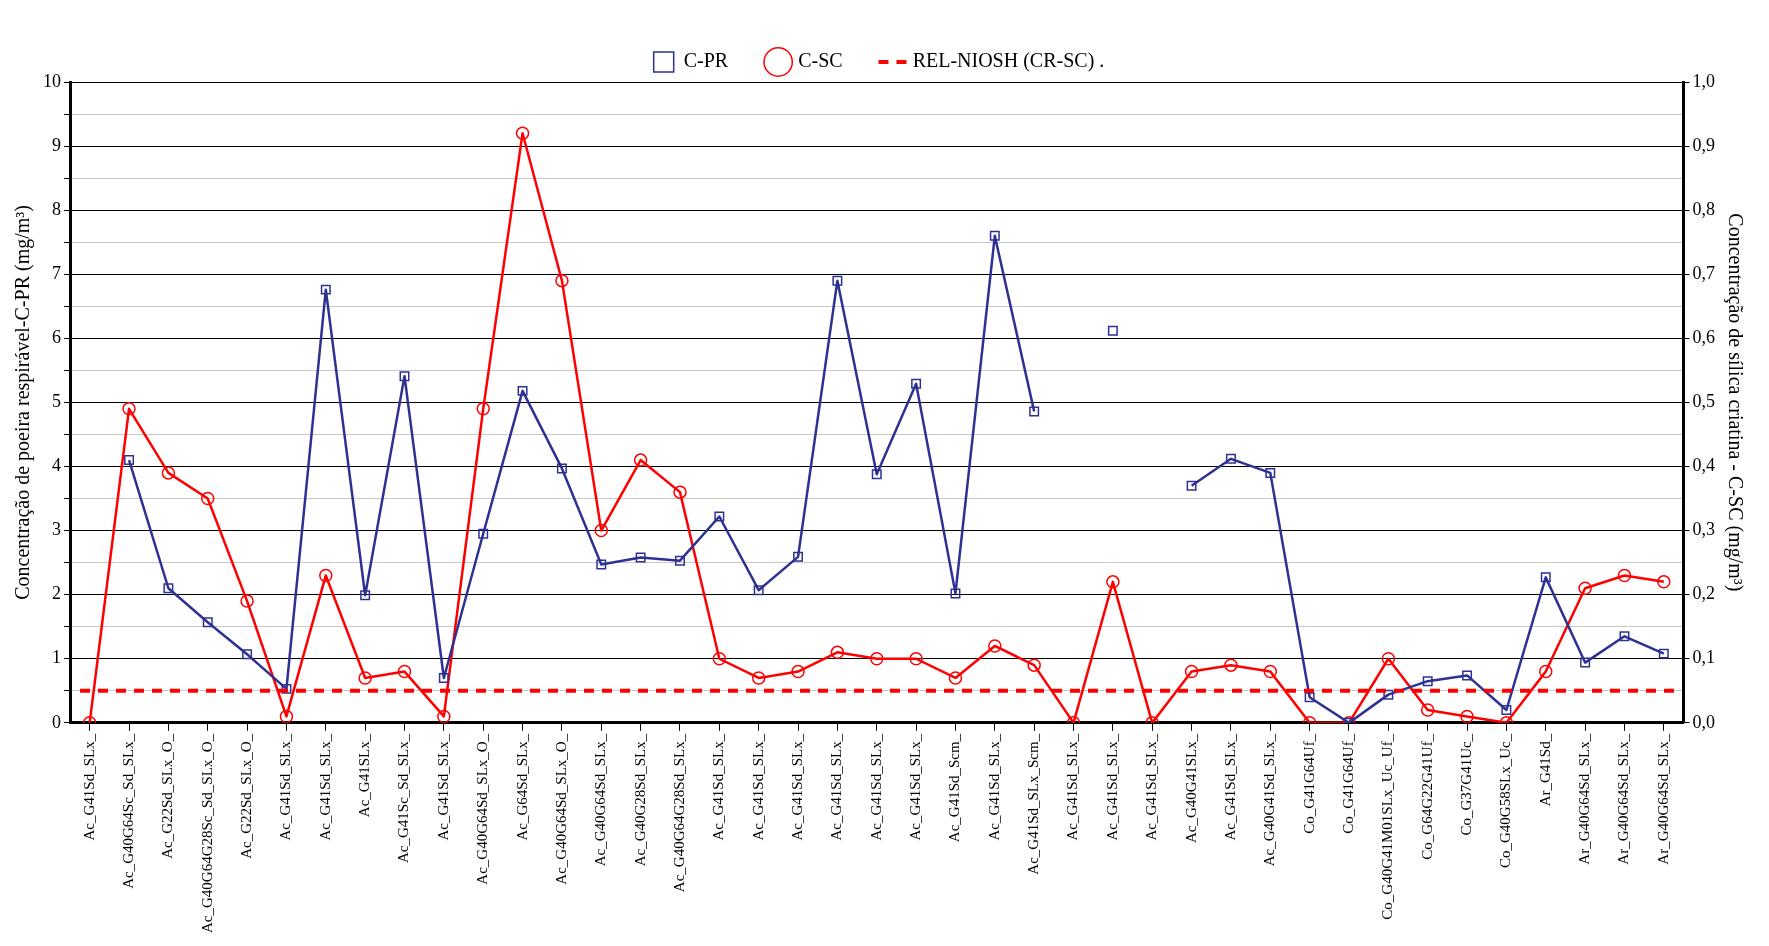 The height and width of the screenshot is (946, 1769). I want to click on x-tick-label: Co_G64G22G41Uf_, so click(1426, 796).